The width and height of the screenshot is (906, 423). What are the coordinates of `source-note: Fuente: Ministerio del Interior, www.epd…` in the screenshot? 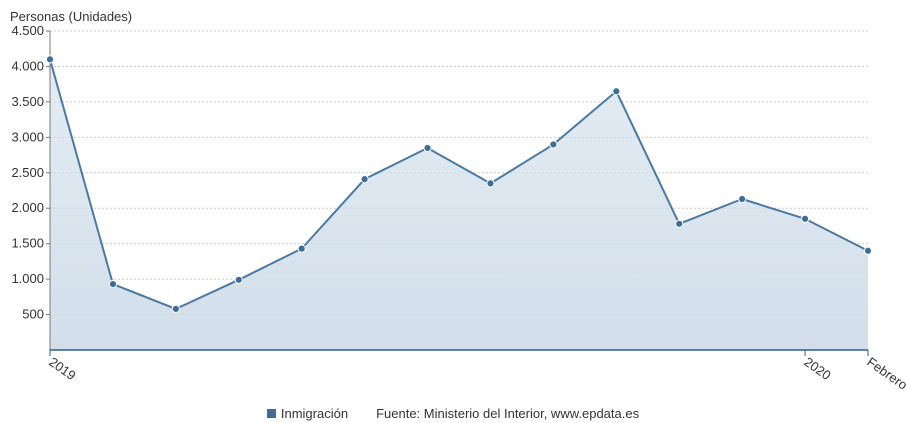 It's located at (508, 413).